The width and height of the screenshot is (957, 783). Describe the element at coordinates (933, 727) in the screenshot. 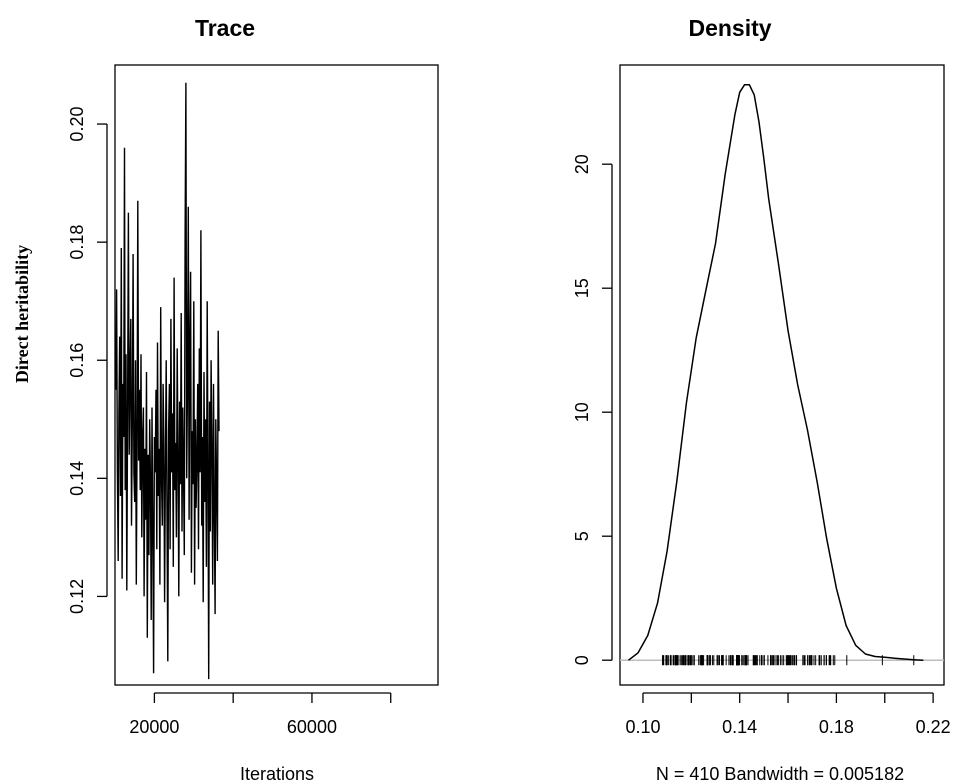

I see `density-x-tick-label: 0.22` at that location.